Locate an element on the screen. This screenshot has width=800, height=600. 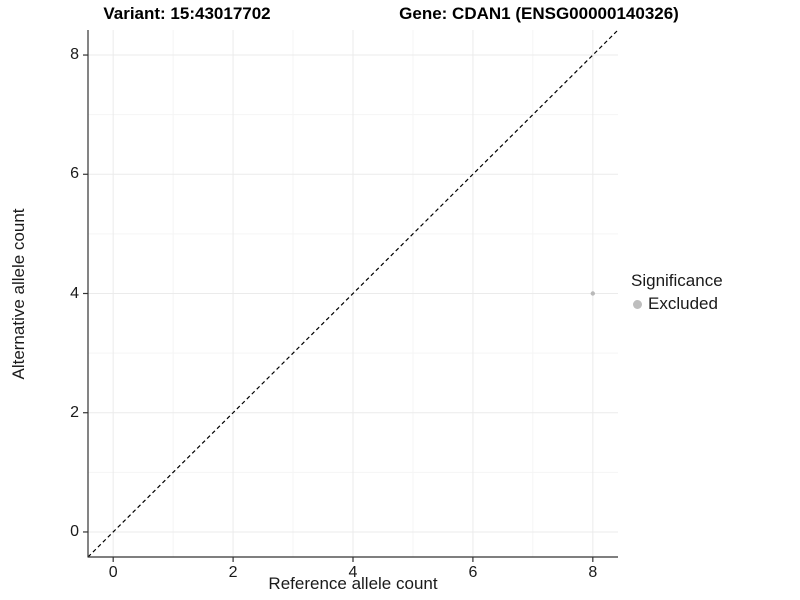
y-tick-label: 6 is located at coordinates (74, 174).